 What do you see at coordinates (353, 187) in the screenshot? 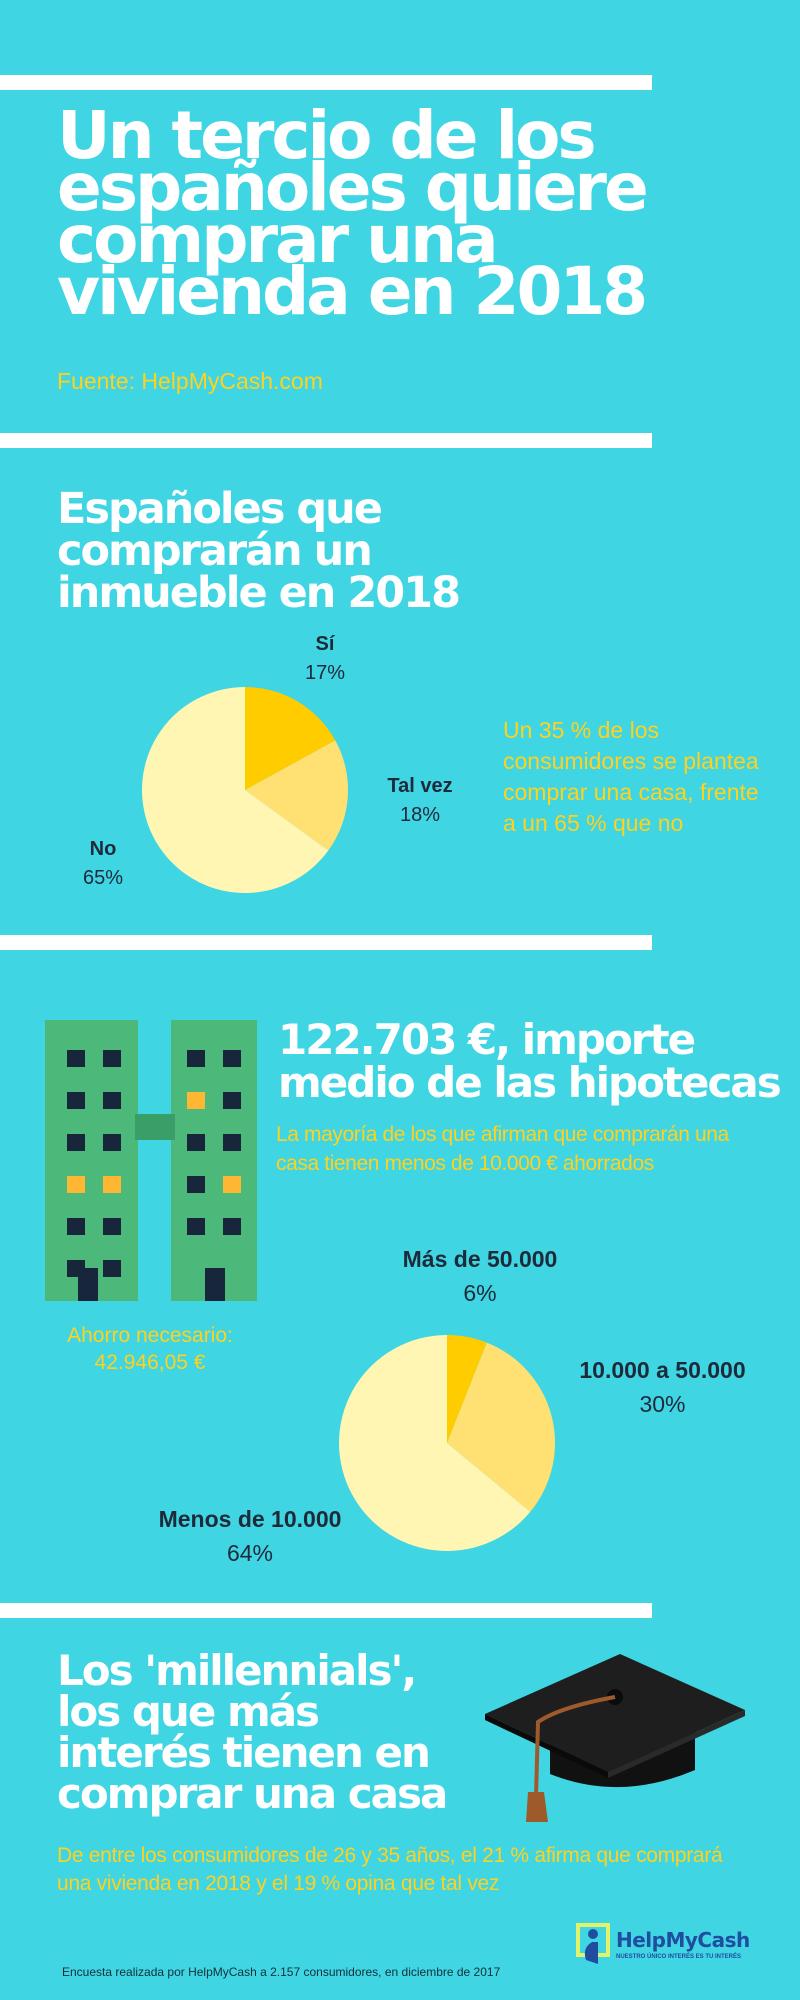
I see `title-line: españoles quiere` at bounding box center [353, 187].